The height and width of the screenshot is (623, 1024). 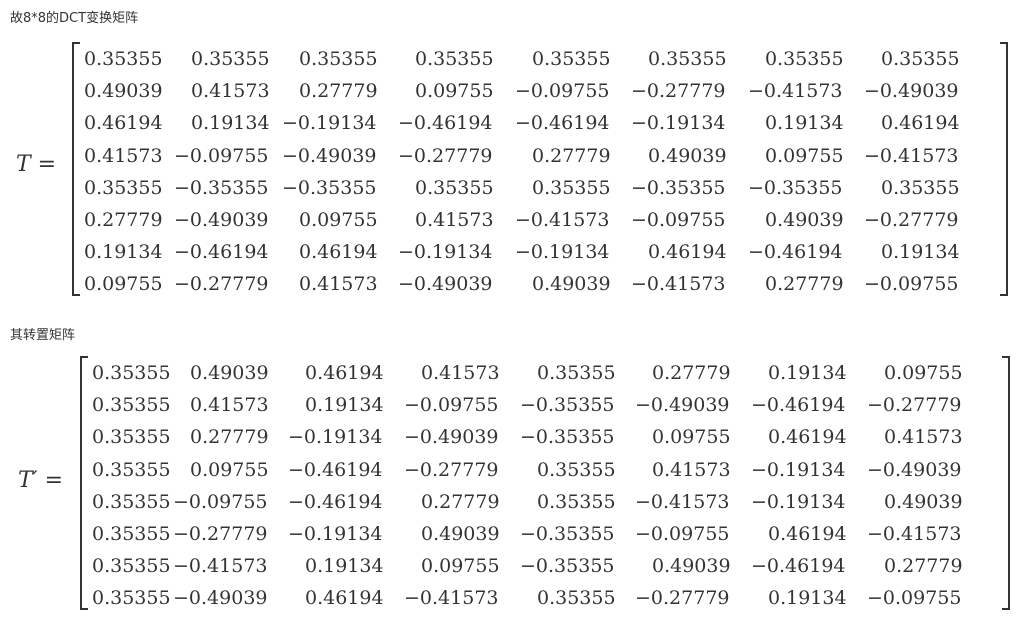 I want to click on matrix-t-symbol: T, so click(x=23, y=164).